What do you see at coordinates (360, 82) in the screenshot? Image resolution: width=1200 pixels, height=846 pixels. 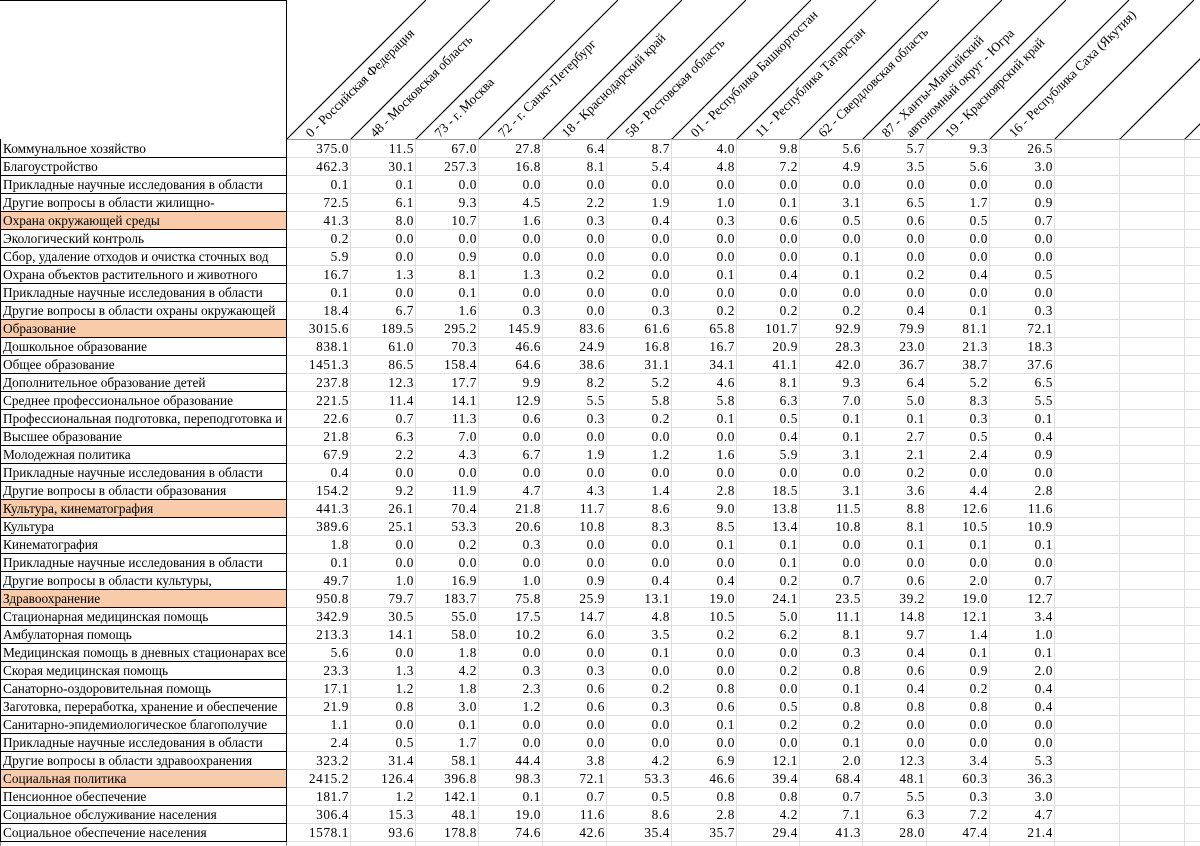 I see `svg-text: 0 - Российская Федерация` at bounding box center [360, 82].